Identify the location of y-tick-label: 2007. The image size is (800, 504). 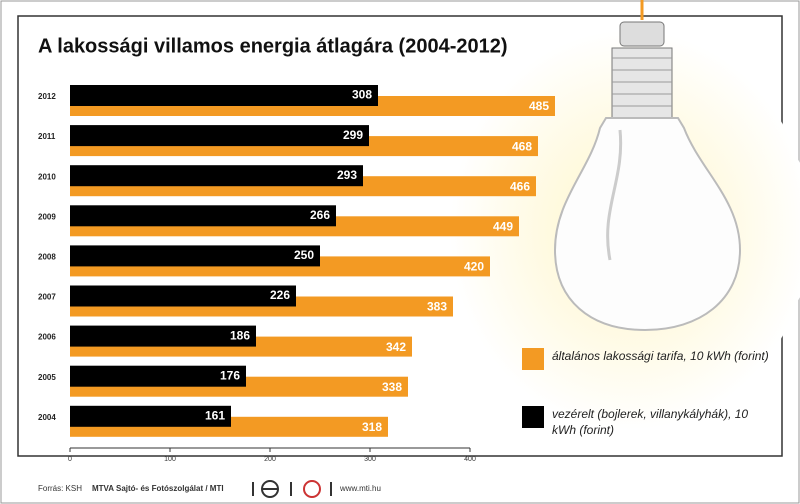
(47, 297).